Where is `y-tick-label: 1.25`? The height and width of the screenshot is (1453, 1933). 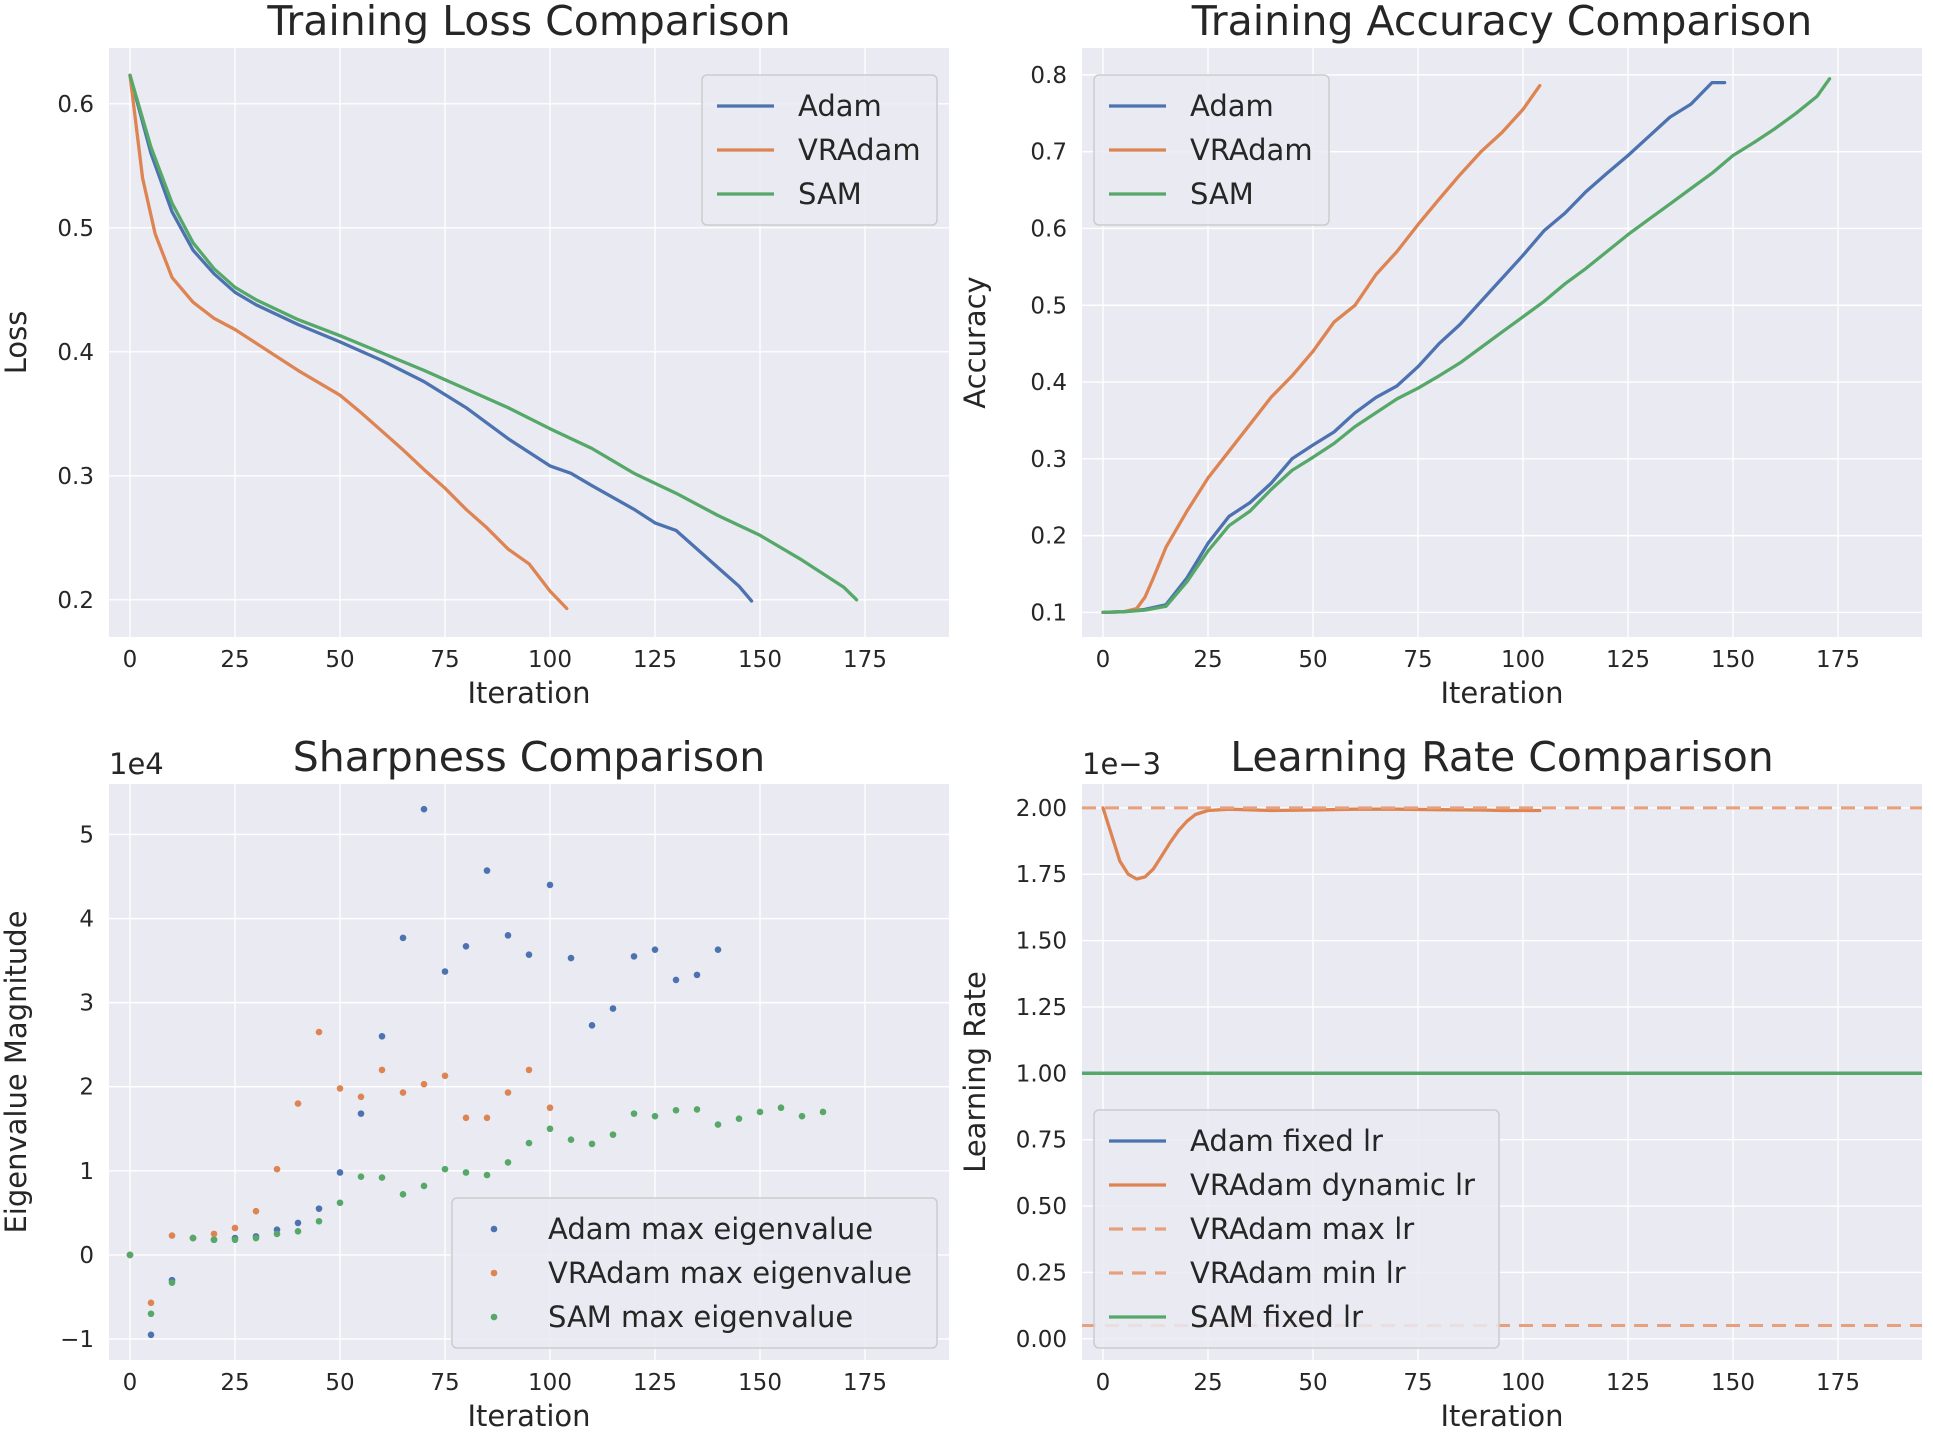
y-tick-label: 1.25 is located at coordinates (1041, 1008).